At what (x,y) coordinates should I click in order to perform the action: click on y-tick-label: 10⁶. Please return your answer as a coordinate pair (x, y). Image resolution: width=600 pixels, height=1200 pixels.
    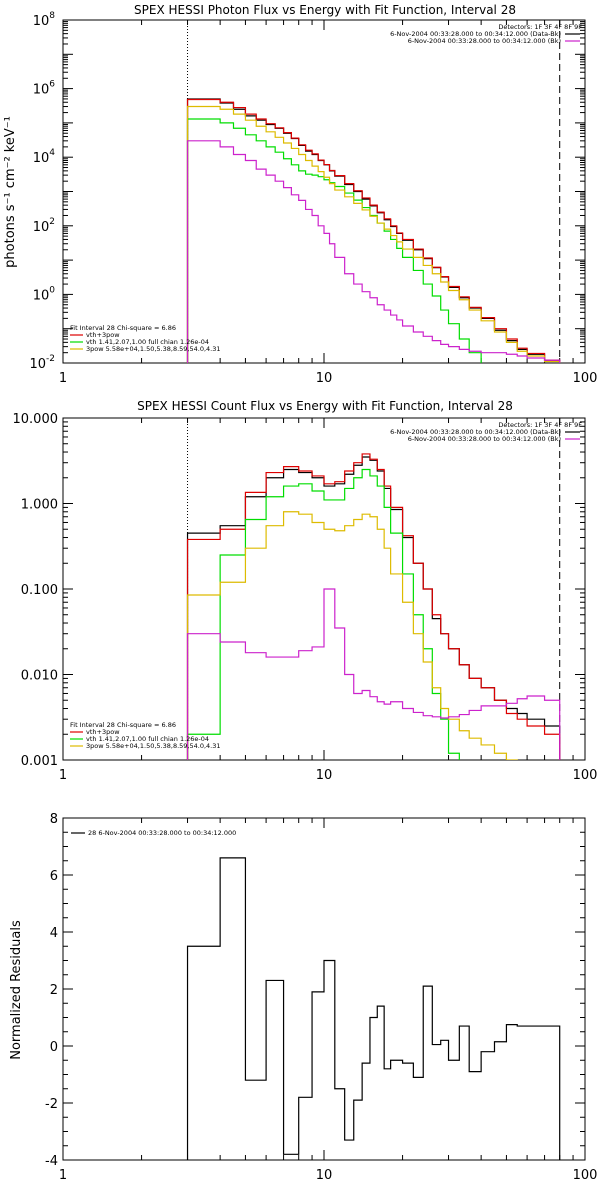
    Looking at the image, I should click on (44, 89).